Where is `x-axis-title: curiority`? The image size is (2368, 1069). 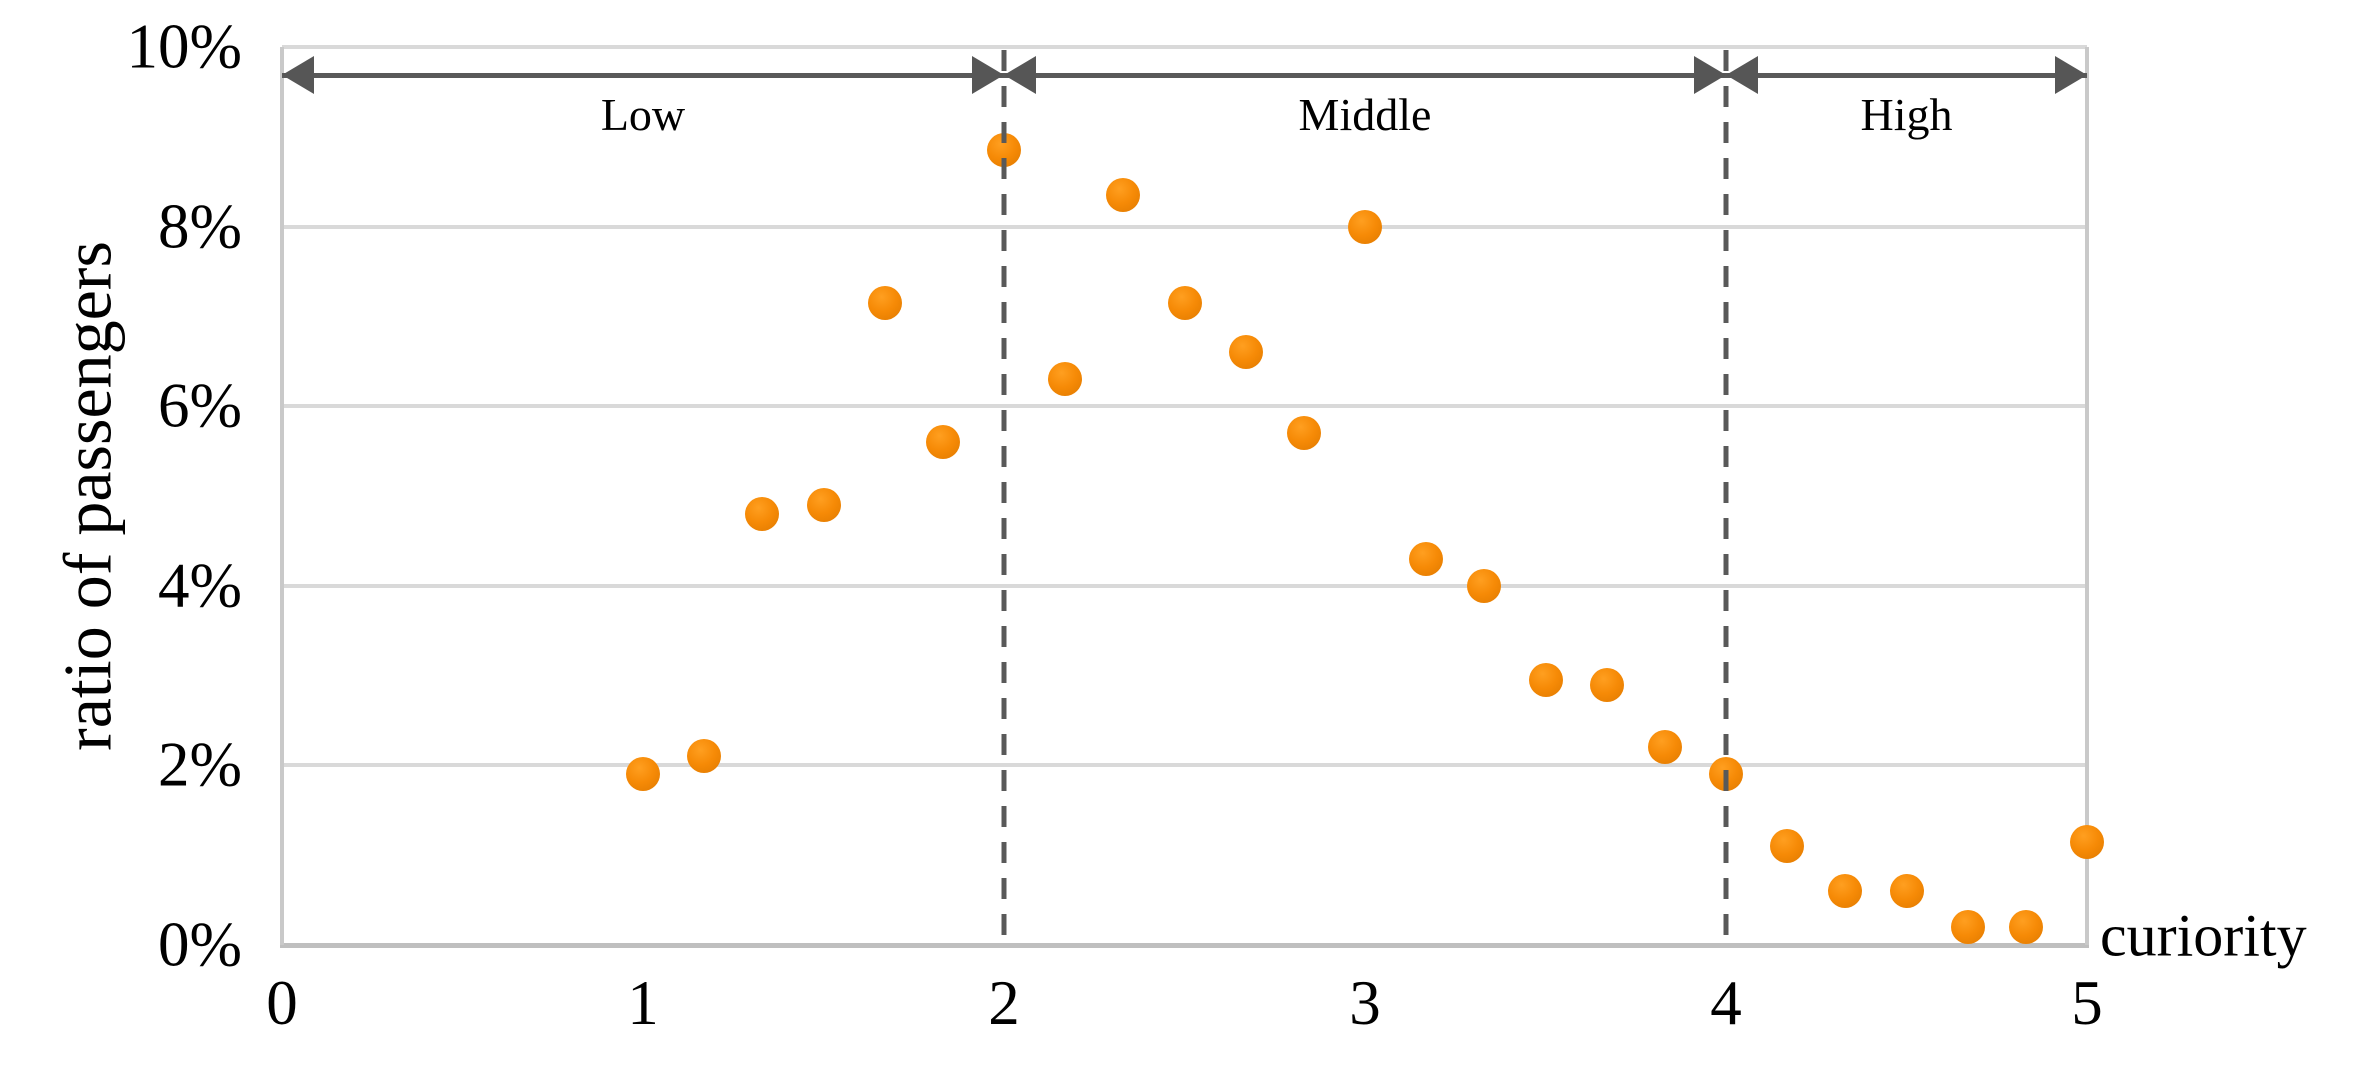
x-axis-title: curiority is located at coordinates (2203, 935).